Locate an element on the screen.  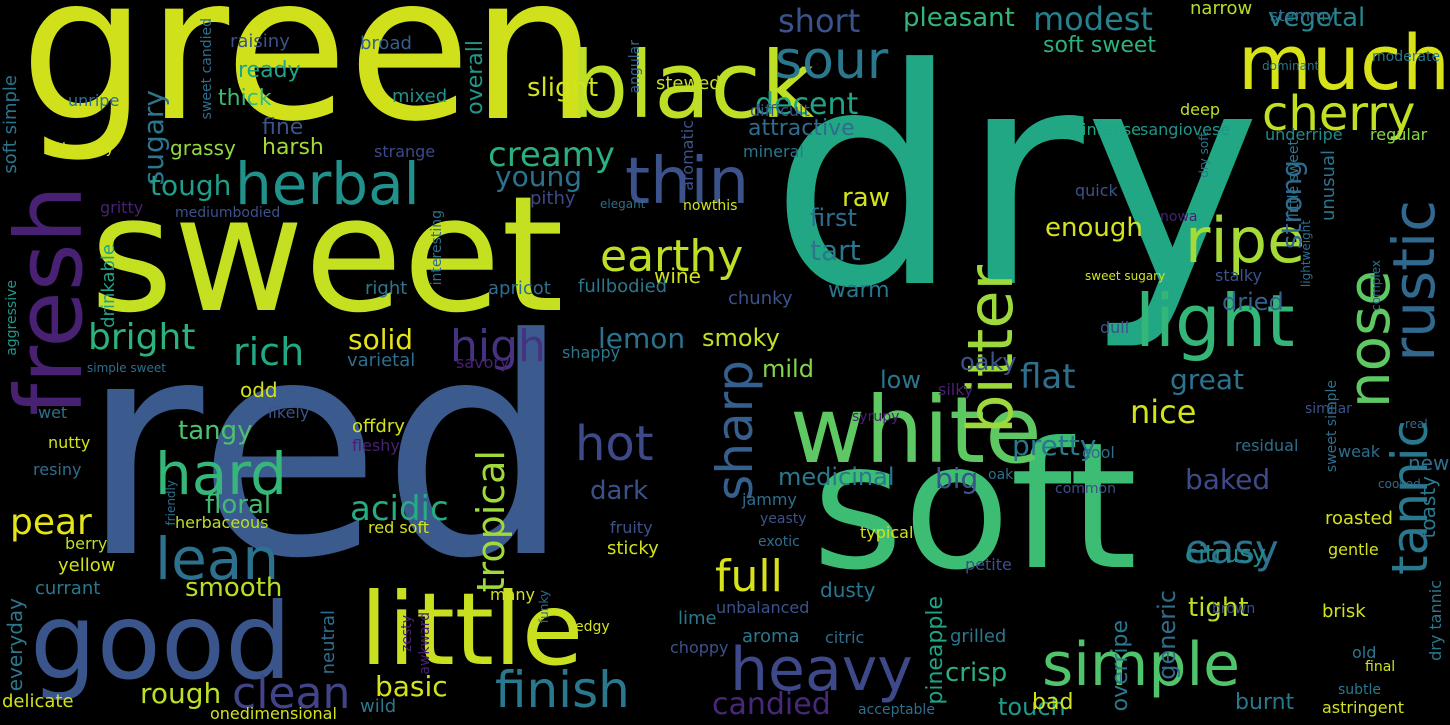
word-fullbodied: fullbodied is located at coordinates (623, 286).